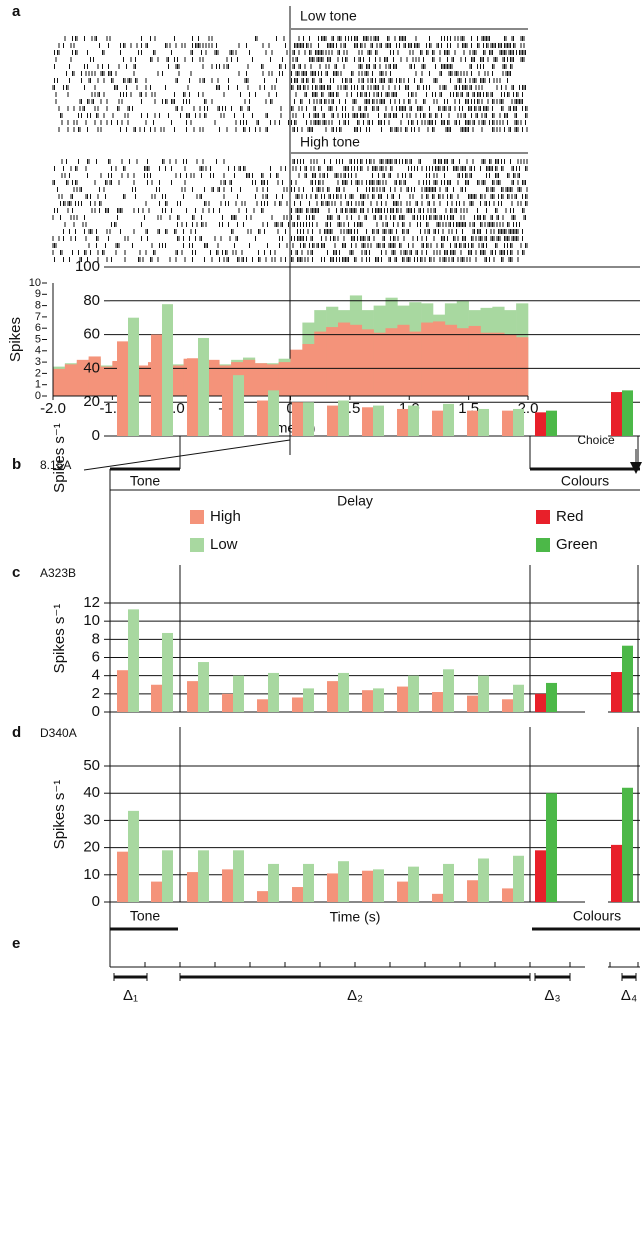 This screenshot has width=642, height=1233. What do you see at coordinates (355, 501) in the screenshot?
I see `epoch-label: Delay` at bounding box center [355, 501].